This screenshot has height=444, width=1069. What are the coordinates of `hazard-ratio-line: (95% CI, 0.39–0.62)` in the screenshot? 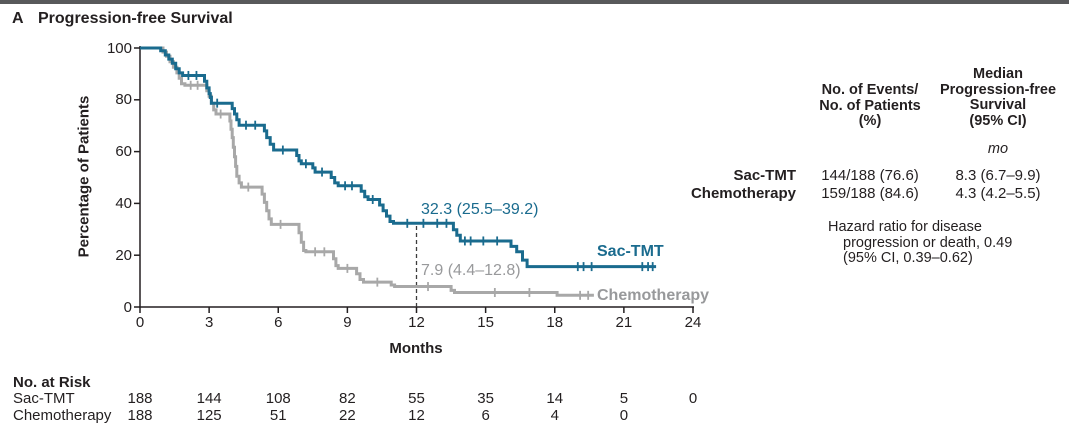 It's located at (908, 258).